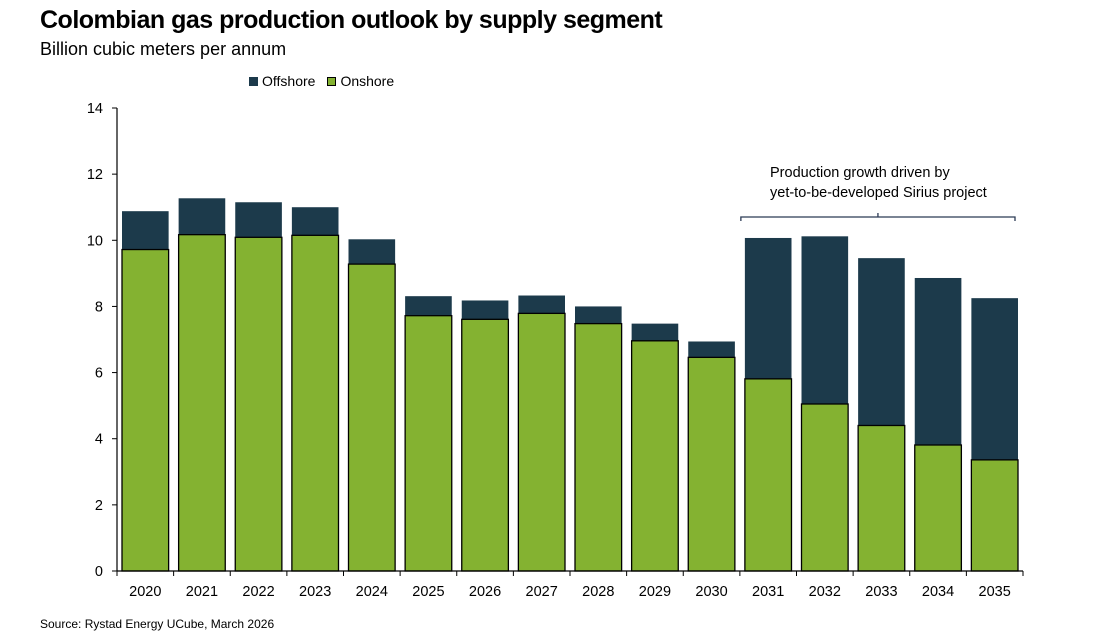 This screenshot has width=1105, height=636. Describe the element at coordinates (881, 592) in the screenshot. I see `x-tick-label-2033: 2033` at that location.